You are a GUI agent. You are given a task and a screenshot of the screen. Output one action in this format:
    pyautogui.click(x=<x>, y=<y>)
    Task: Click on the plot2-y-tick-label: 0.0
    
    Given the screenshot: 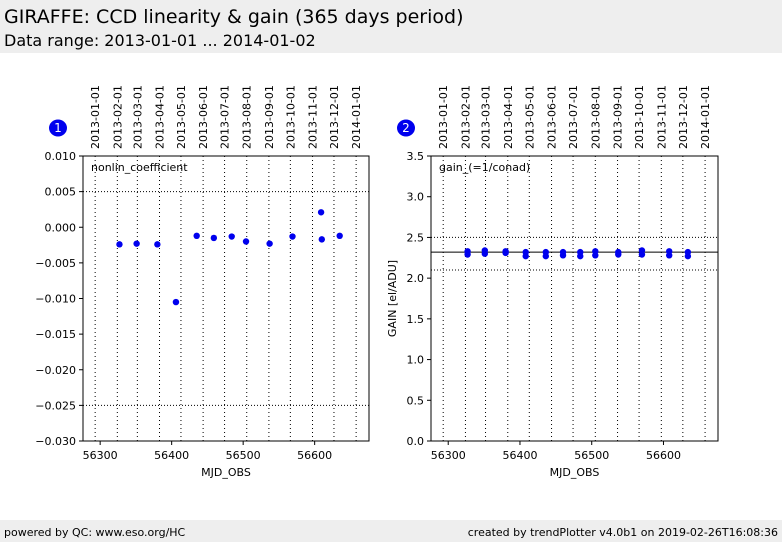 What is the action you would take?
    pyautogui.click(x=416, y=441)
    